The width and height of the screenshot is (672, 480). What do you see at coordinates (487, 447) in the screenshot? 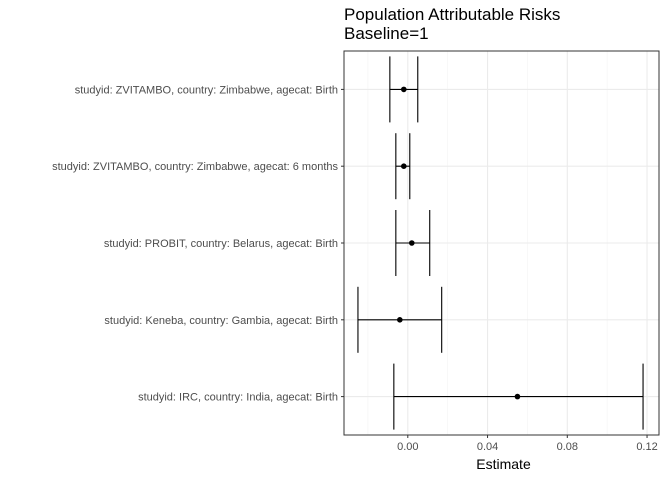
I see `x-tick-label: 0.04` at bounding box center [487, 447].